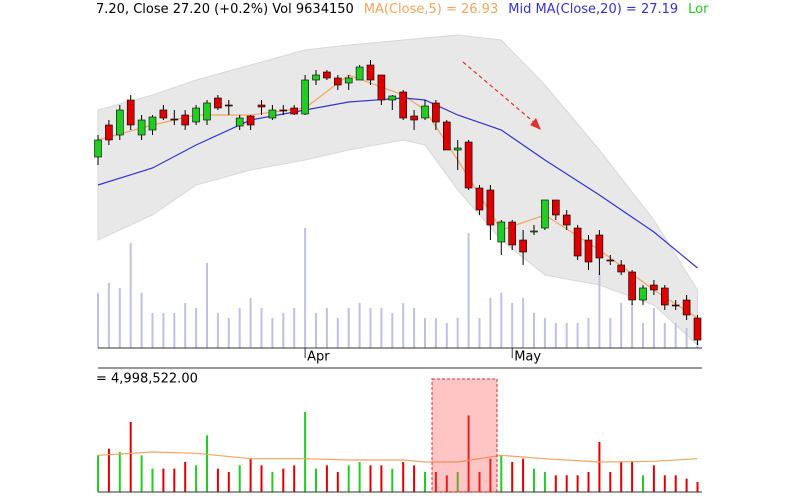 Image resolution: width=800 pixels, height=500 pixels. What do you see at coordinates (225, 9) in the screenshot?
I see `header-item: 7.20, Close 27.20 (+0.2%) Vol 9634150` at bounding box center [225, 9].